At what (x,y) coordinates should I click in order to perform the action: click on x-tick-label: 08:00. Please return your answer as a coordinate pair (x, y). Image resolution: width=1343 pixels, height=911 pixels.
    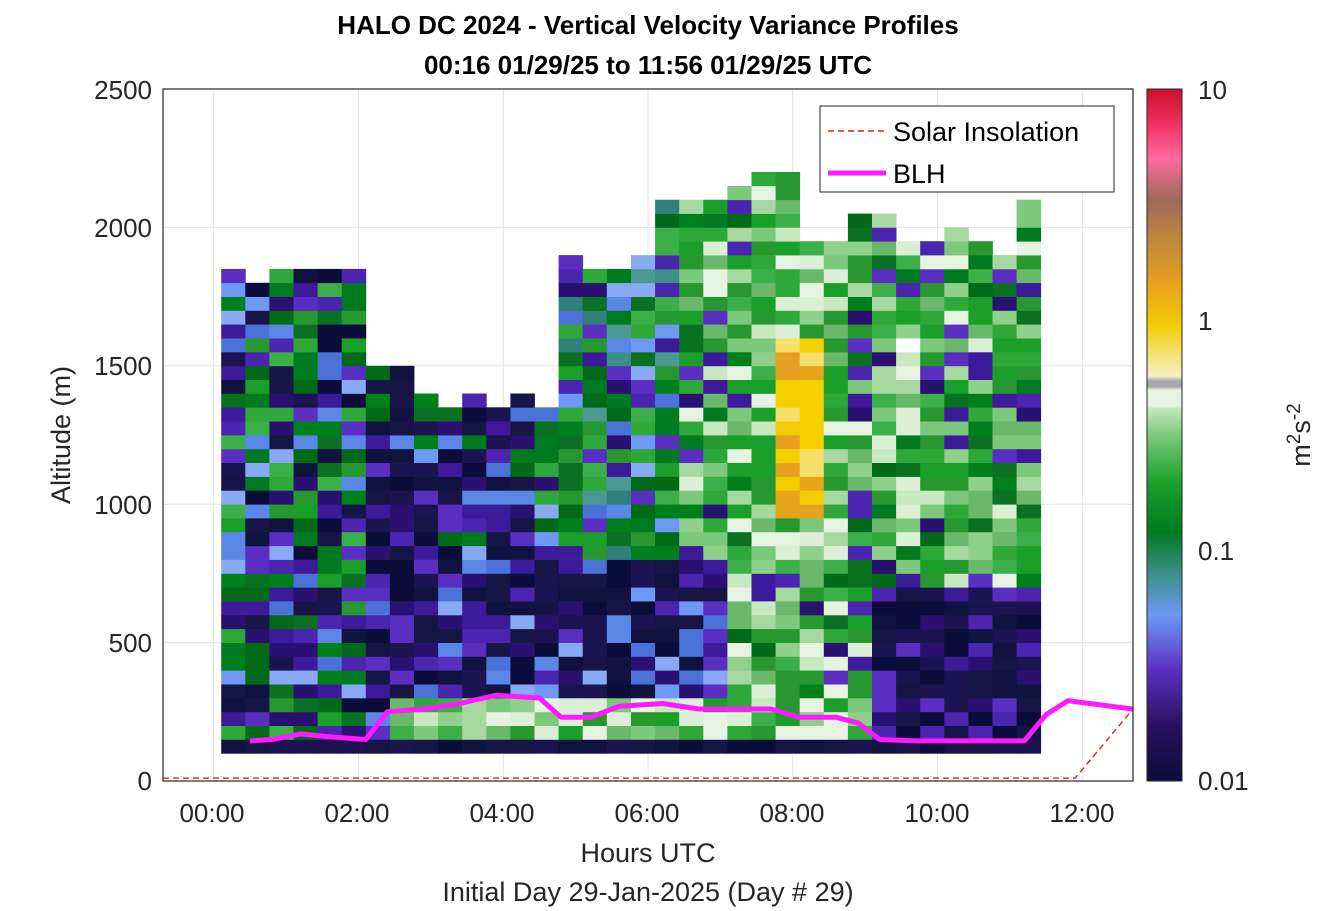
    Looking at the image, I should click on (791, 813).